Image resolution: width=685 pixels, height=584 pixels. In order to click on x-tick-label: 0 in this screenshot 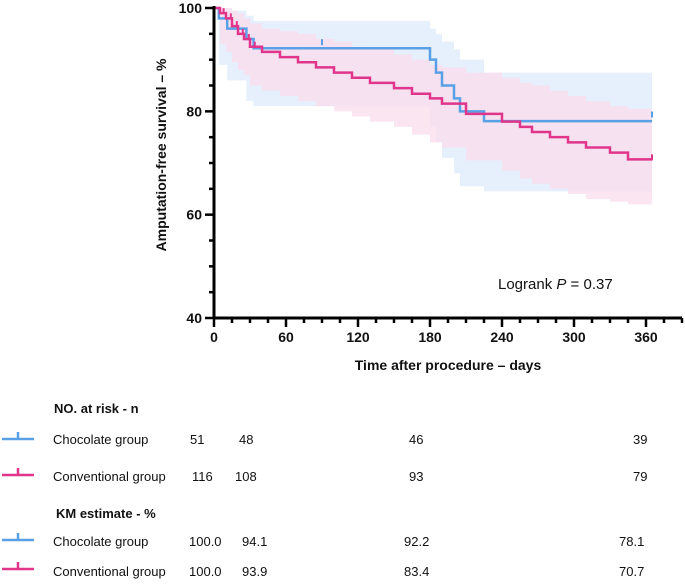, I will do `click(214, 337)`.